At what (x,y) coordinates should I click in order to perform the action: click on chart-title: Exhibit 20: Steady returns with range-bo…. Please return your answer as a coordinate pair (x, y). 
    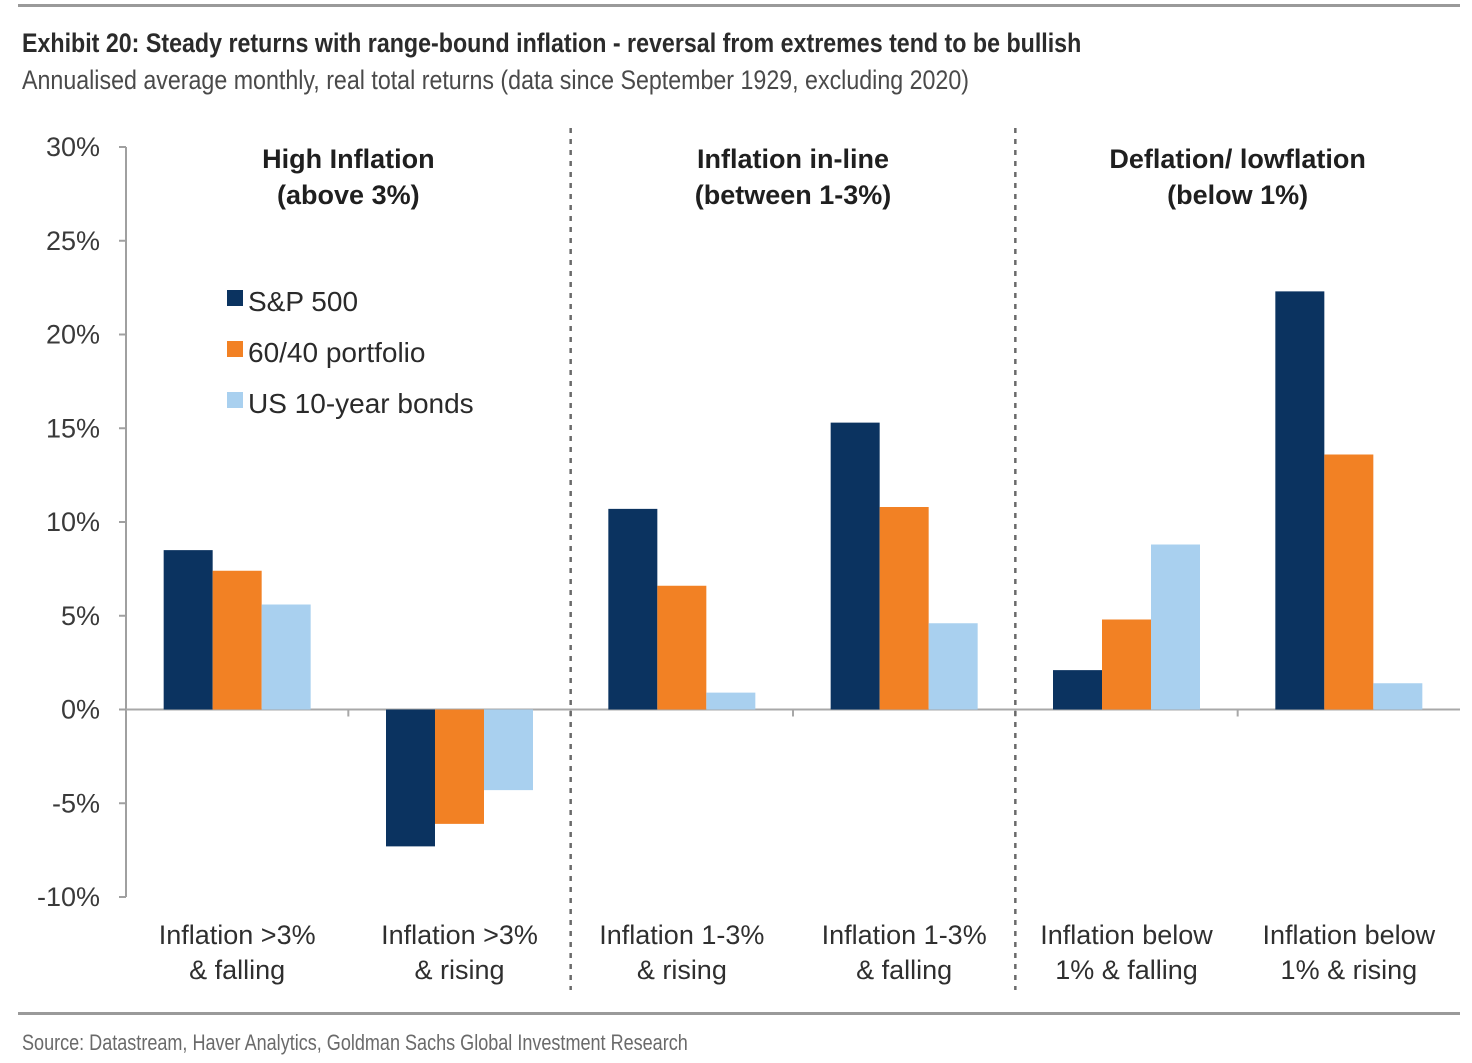
    Looking at the image, I should click on (552, 43).